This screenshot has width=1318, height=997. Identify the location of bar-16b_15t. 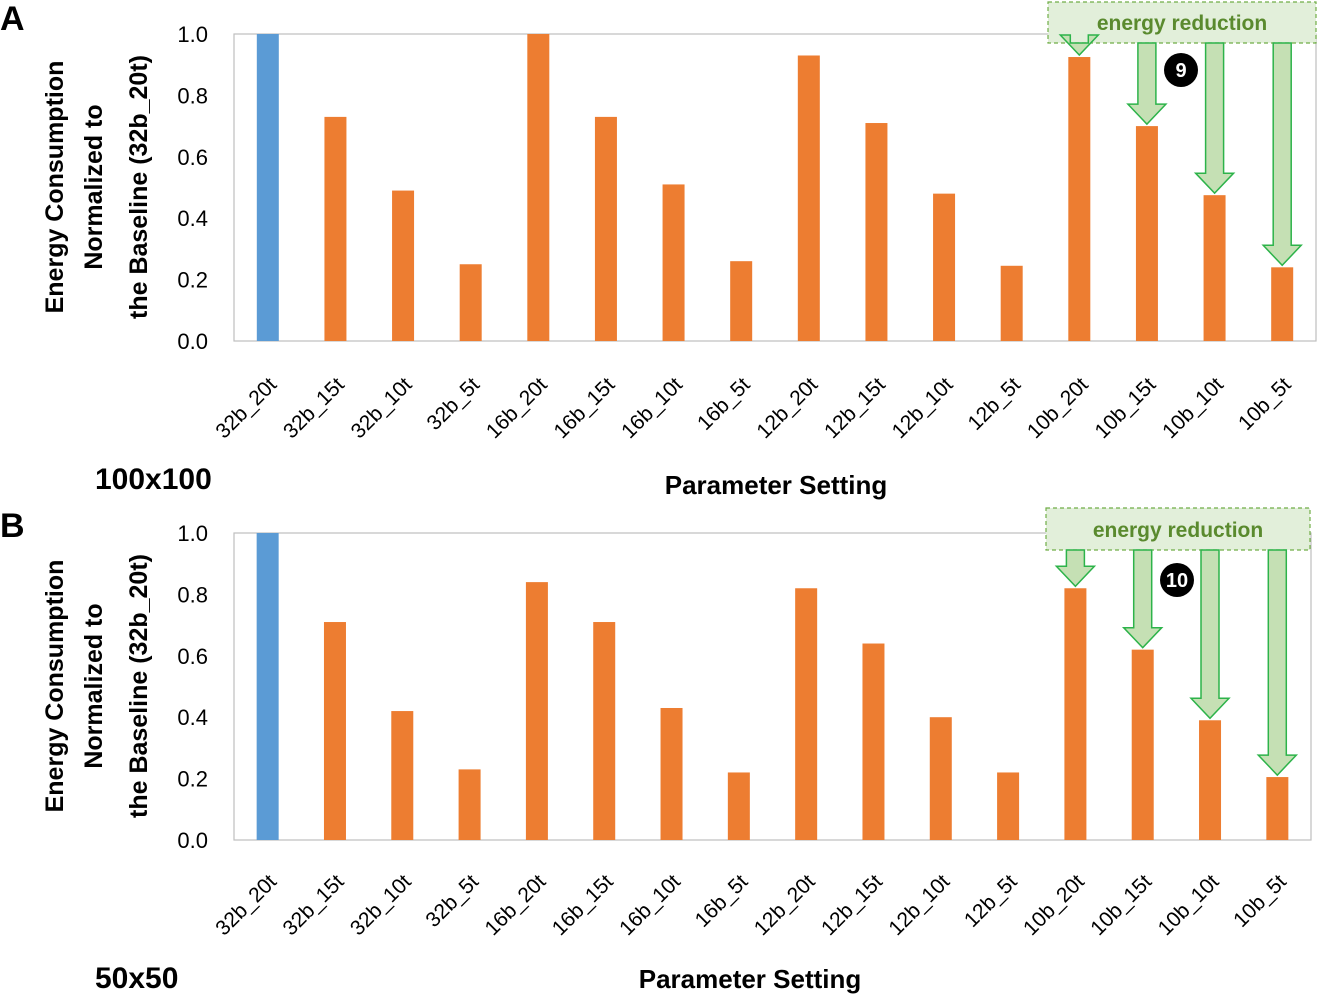
(605, 228).